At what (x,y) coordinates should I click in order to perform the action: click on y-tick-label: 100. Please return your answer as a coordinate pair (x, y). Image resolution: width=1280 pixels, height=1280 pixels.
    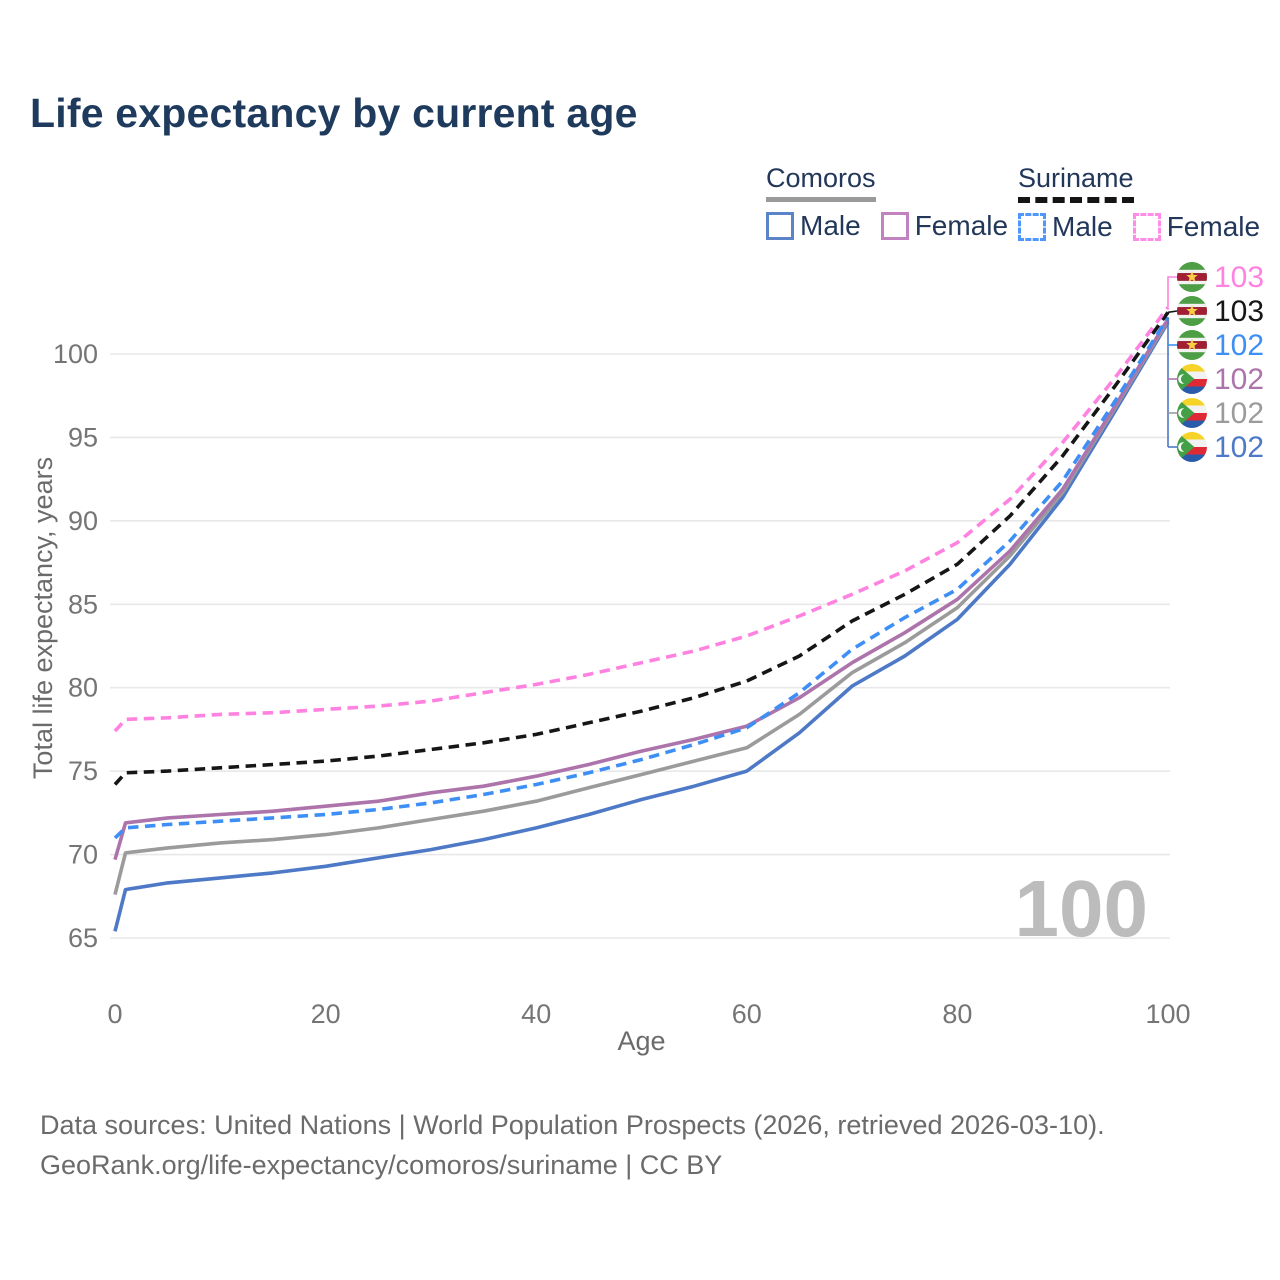
    Looking at the image, I should click on (75, 354).